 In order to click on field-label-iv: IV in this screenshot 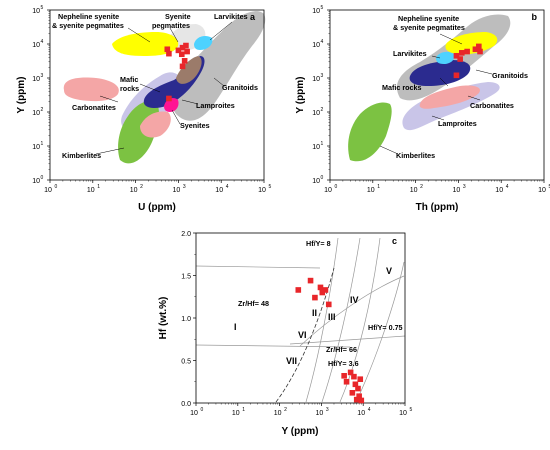, I will do `click(354, 300)`.